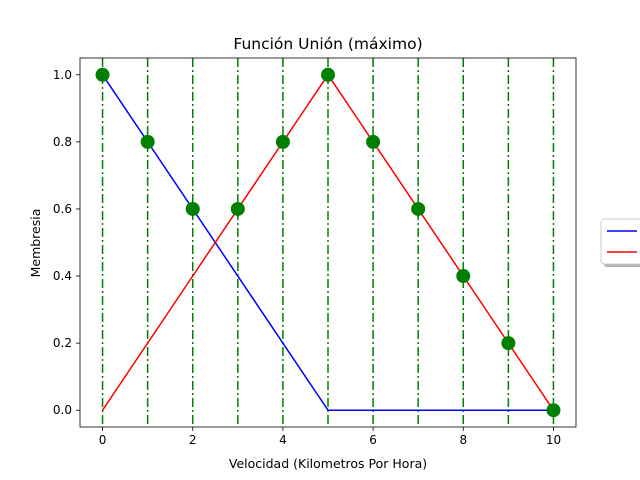 The image size is (640, 480). I want to click on y-tick-label-4: 0.8, so click(62, 142).